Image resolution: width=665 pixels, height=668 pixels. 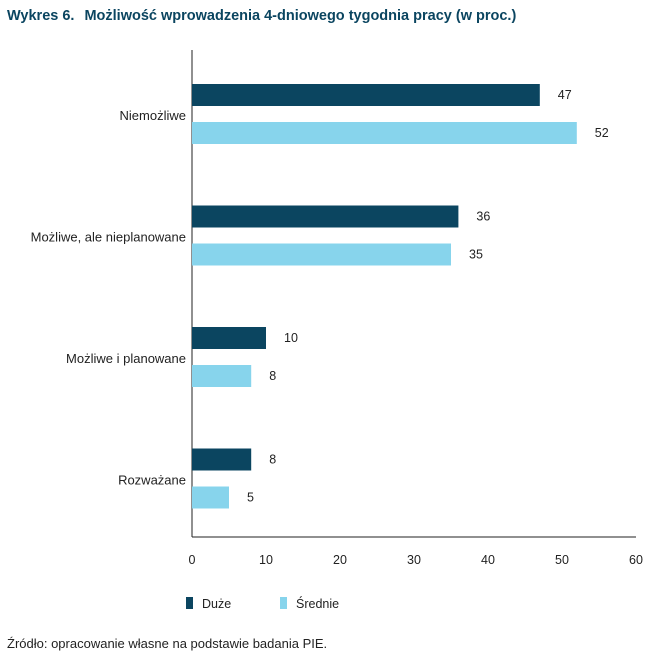 I want to click on data-label: 10, so click(x=291, y=338).